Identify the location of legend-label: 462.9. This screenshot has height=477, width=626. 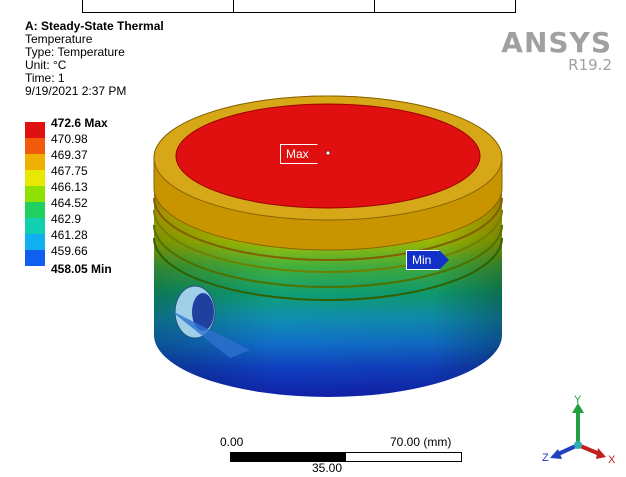
(66, 219).